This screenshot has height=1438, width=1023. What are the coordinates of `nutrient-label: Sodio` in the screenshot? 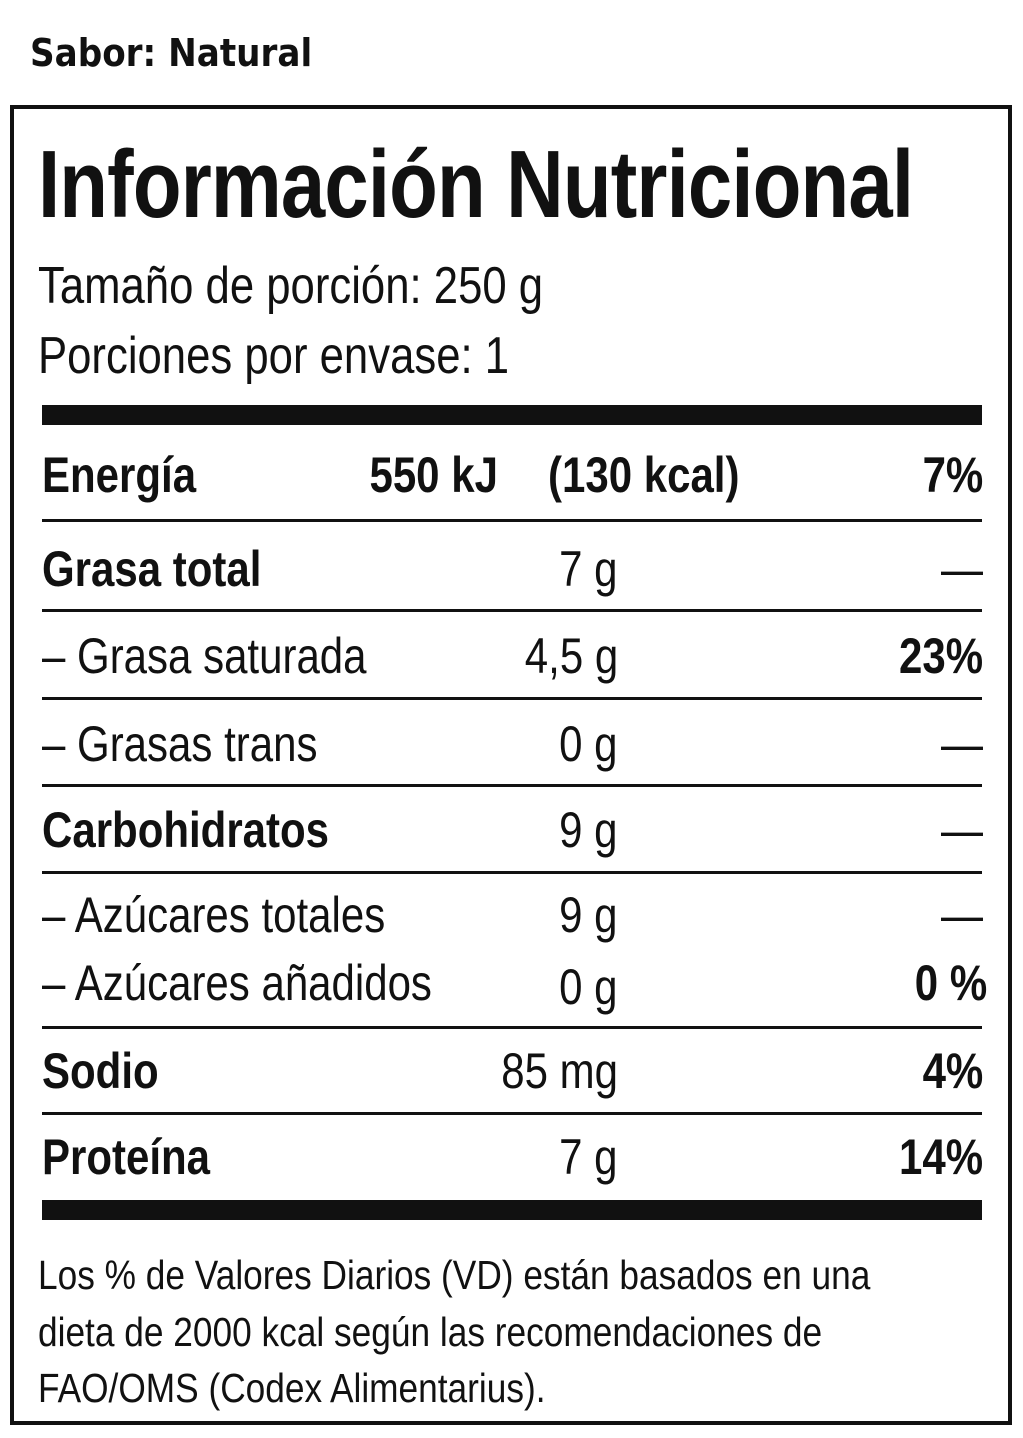 It's located at (100, 1071).